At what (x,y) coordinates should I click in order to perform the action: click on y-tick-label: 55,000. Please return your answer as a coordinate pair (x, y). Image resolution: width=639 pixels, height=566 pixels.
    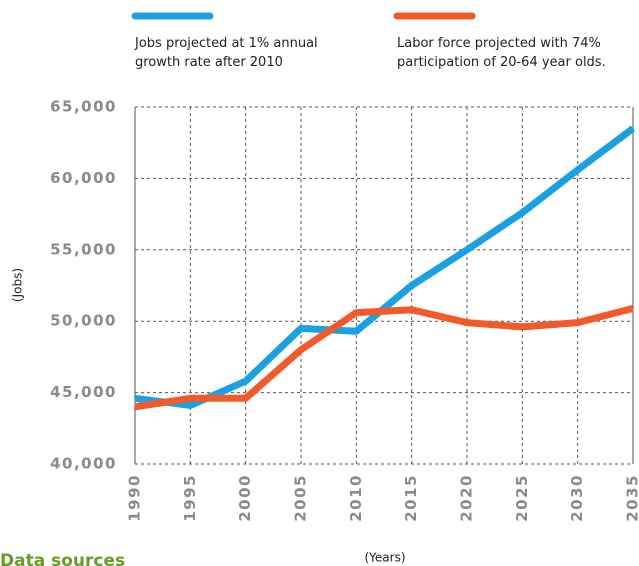
    Looking at the image, I should click on (83, 249).